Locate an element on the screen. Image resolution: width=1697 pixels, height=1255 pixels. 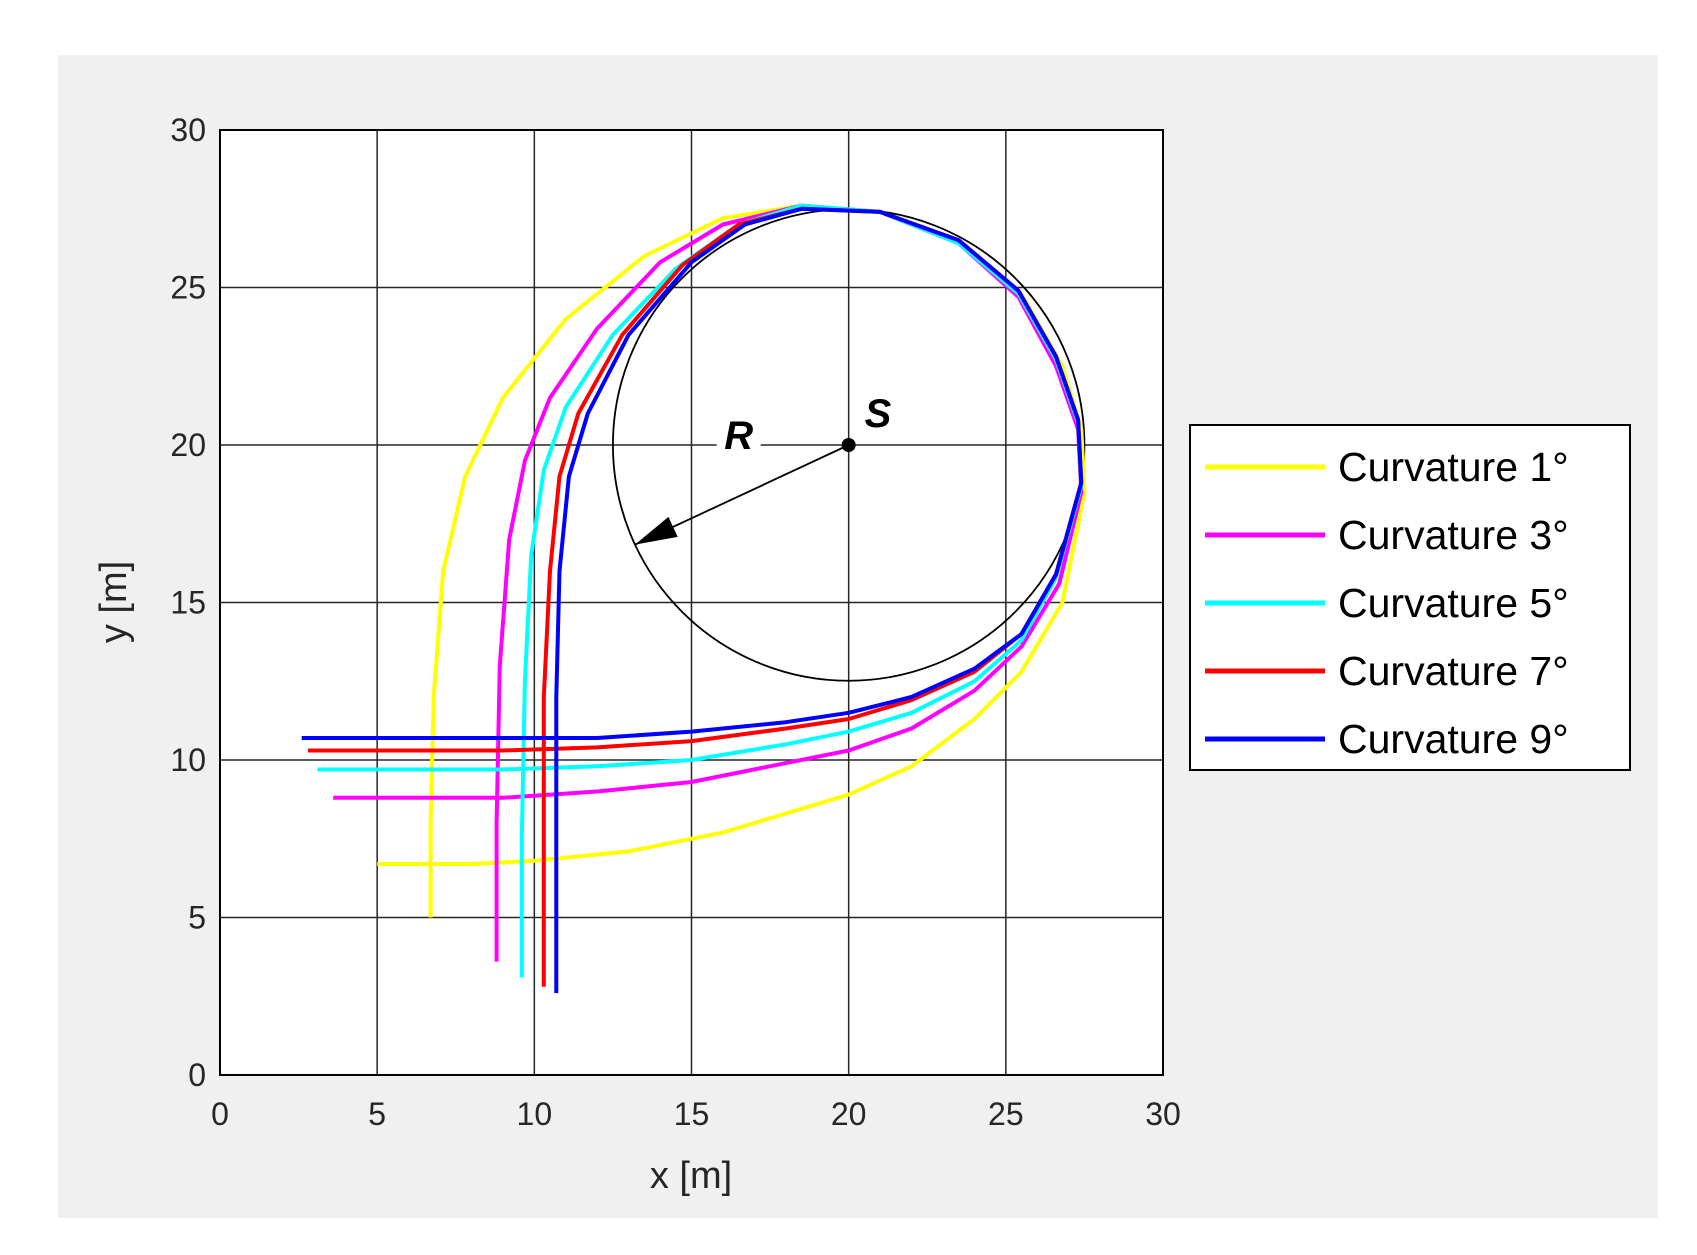
y-tick-label: 0 is located at coordinates (197, 1075).